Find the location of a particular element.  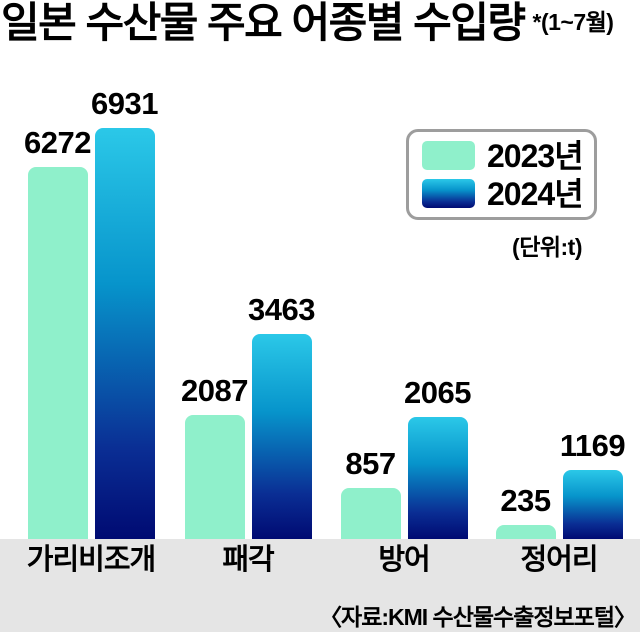

category-label-방어: 방어 is located at coordinates (404, 560).